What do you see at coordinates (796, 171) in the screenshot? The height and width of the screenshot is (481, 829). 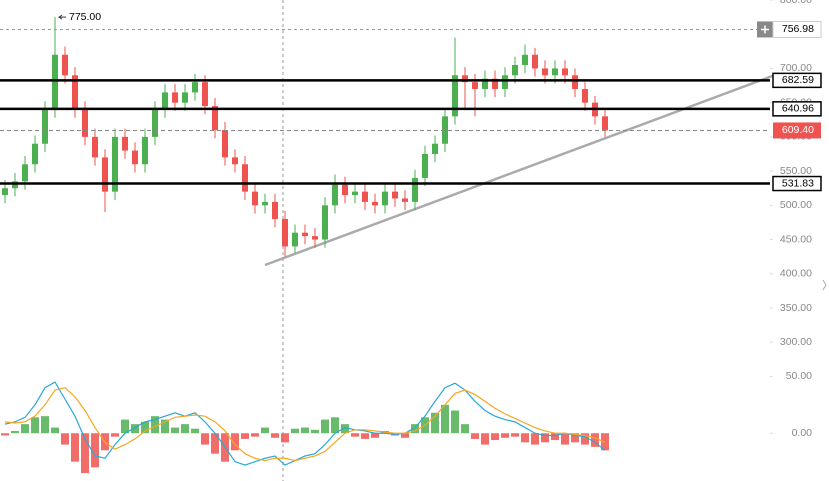 I see `y-tick-label: 550.00` at bounding box center [796, 171].